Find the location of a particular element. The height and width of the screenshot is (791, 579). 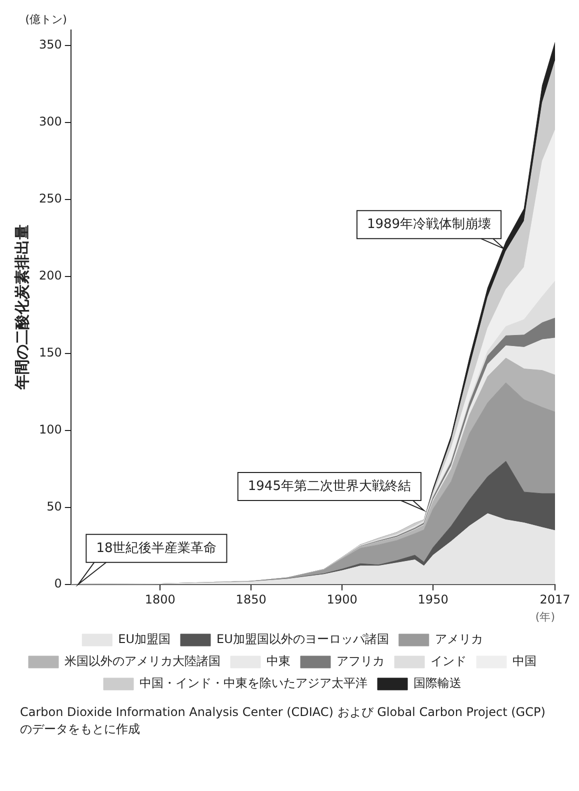

text: (億トン) is located at coordinates (46, 19).